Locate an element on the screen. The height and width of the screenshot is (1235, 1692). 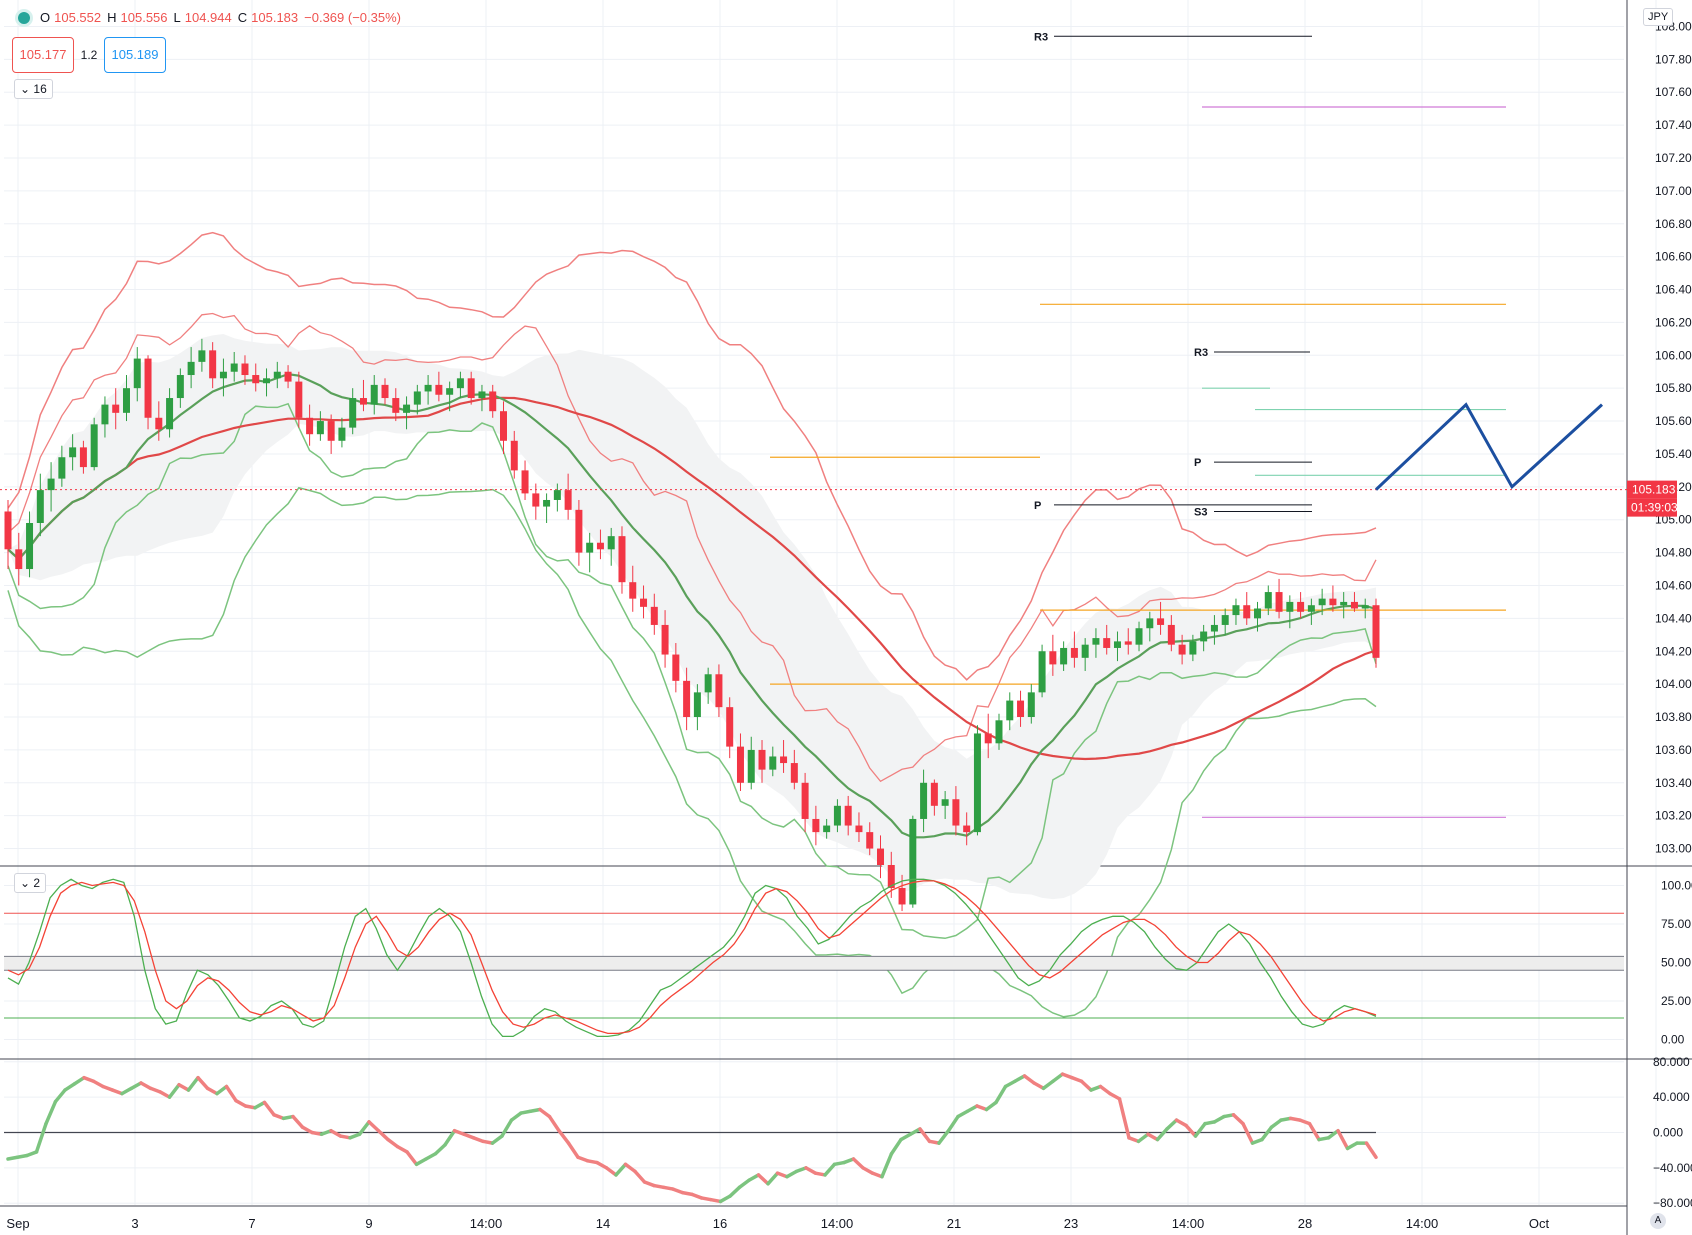
open-value: 105.552 is located at coordinates (78, 17).